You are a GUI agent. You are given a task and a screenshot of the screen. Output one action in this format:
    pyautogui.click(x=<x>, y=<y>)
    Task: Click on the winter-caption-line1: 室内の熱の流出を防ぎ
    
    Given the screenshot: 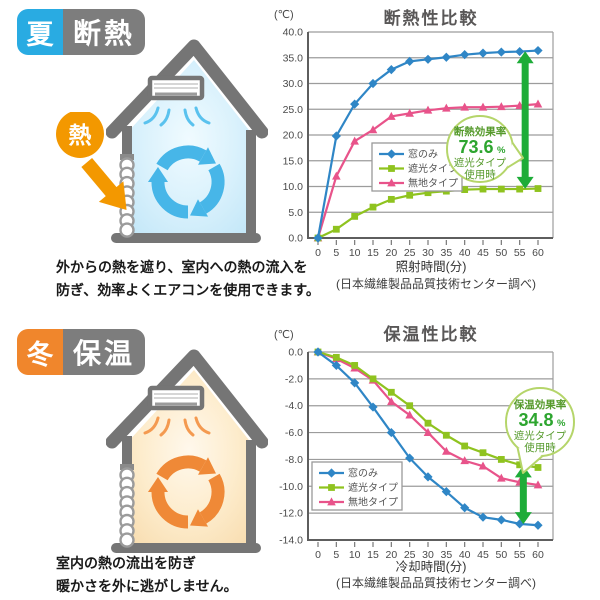 What is the action you would take?
    pyautogui.click(x=126, y=563)
    